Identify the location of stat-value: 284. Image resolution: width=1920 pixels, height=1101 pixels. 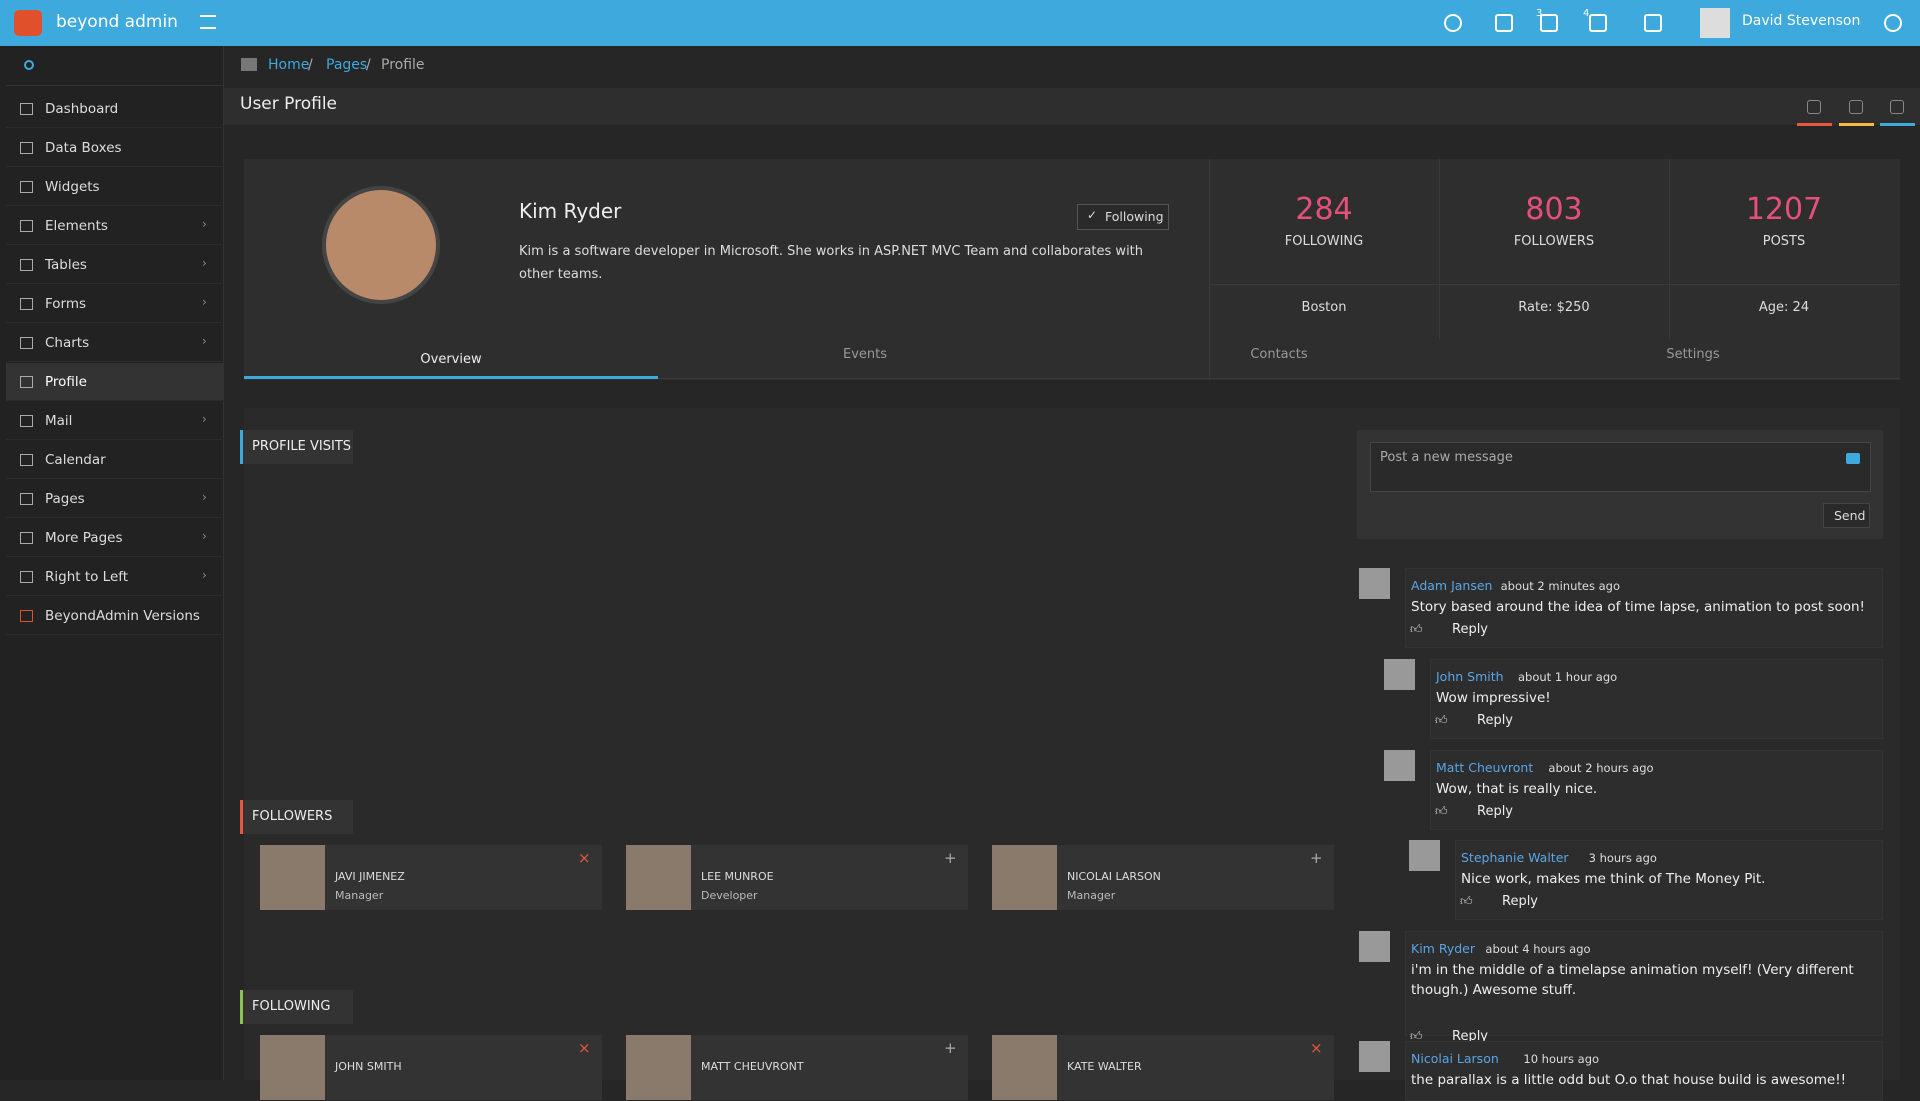
(1324, 209).